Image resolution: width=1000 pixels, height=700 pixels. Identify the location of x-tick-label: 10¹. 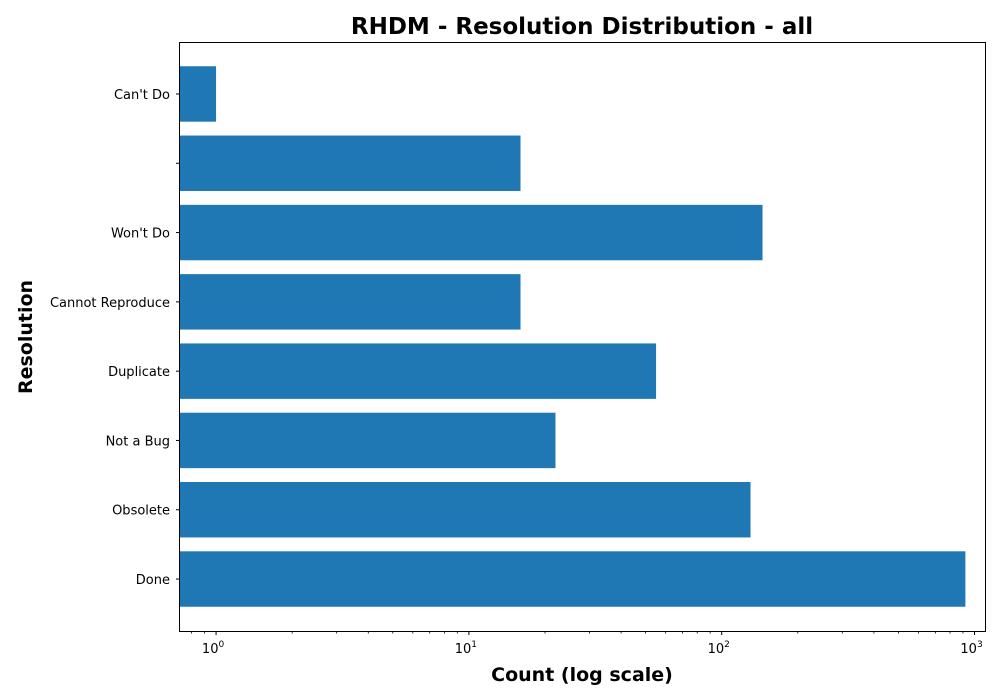
(466, 648).